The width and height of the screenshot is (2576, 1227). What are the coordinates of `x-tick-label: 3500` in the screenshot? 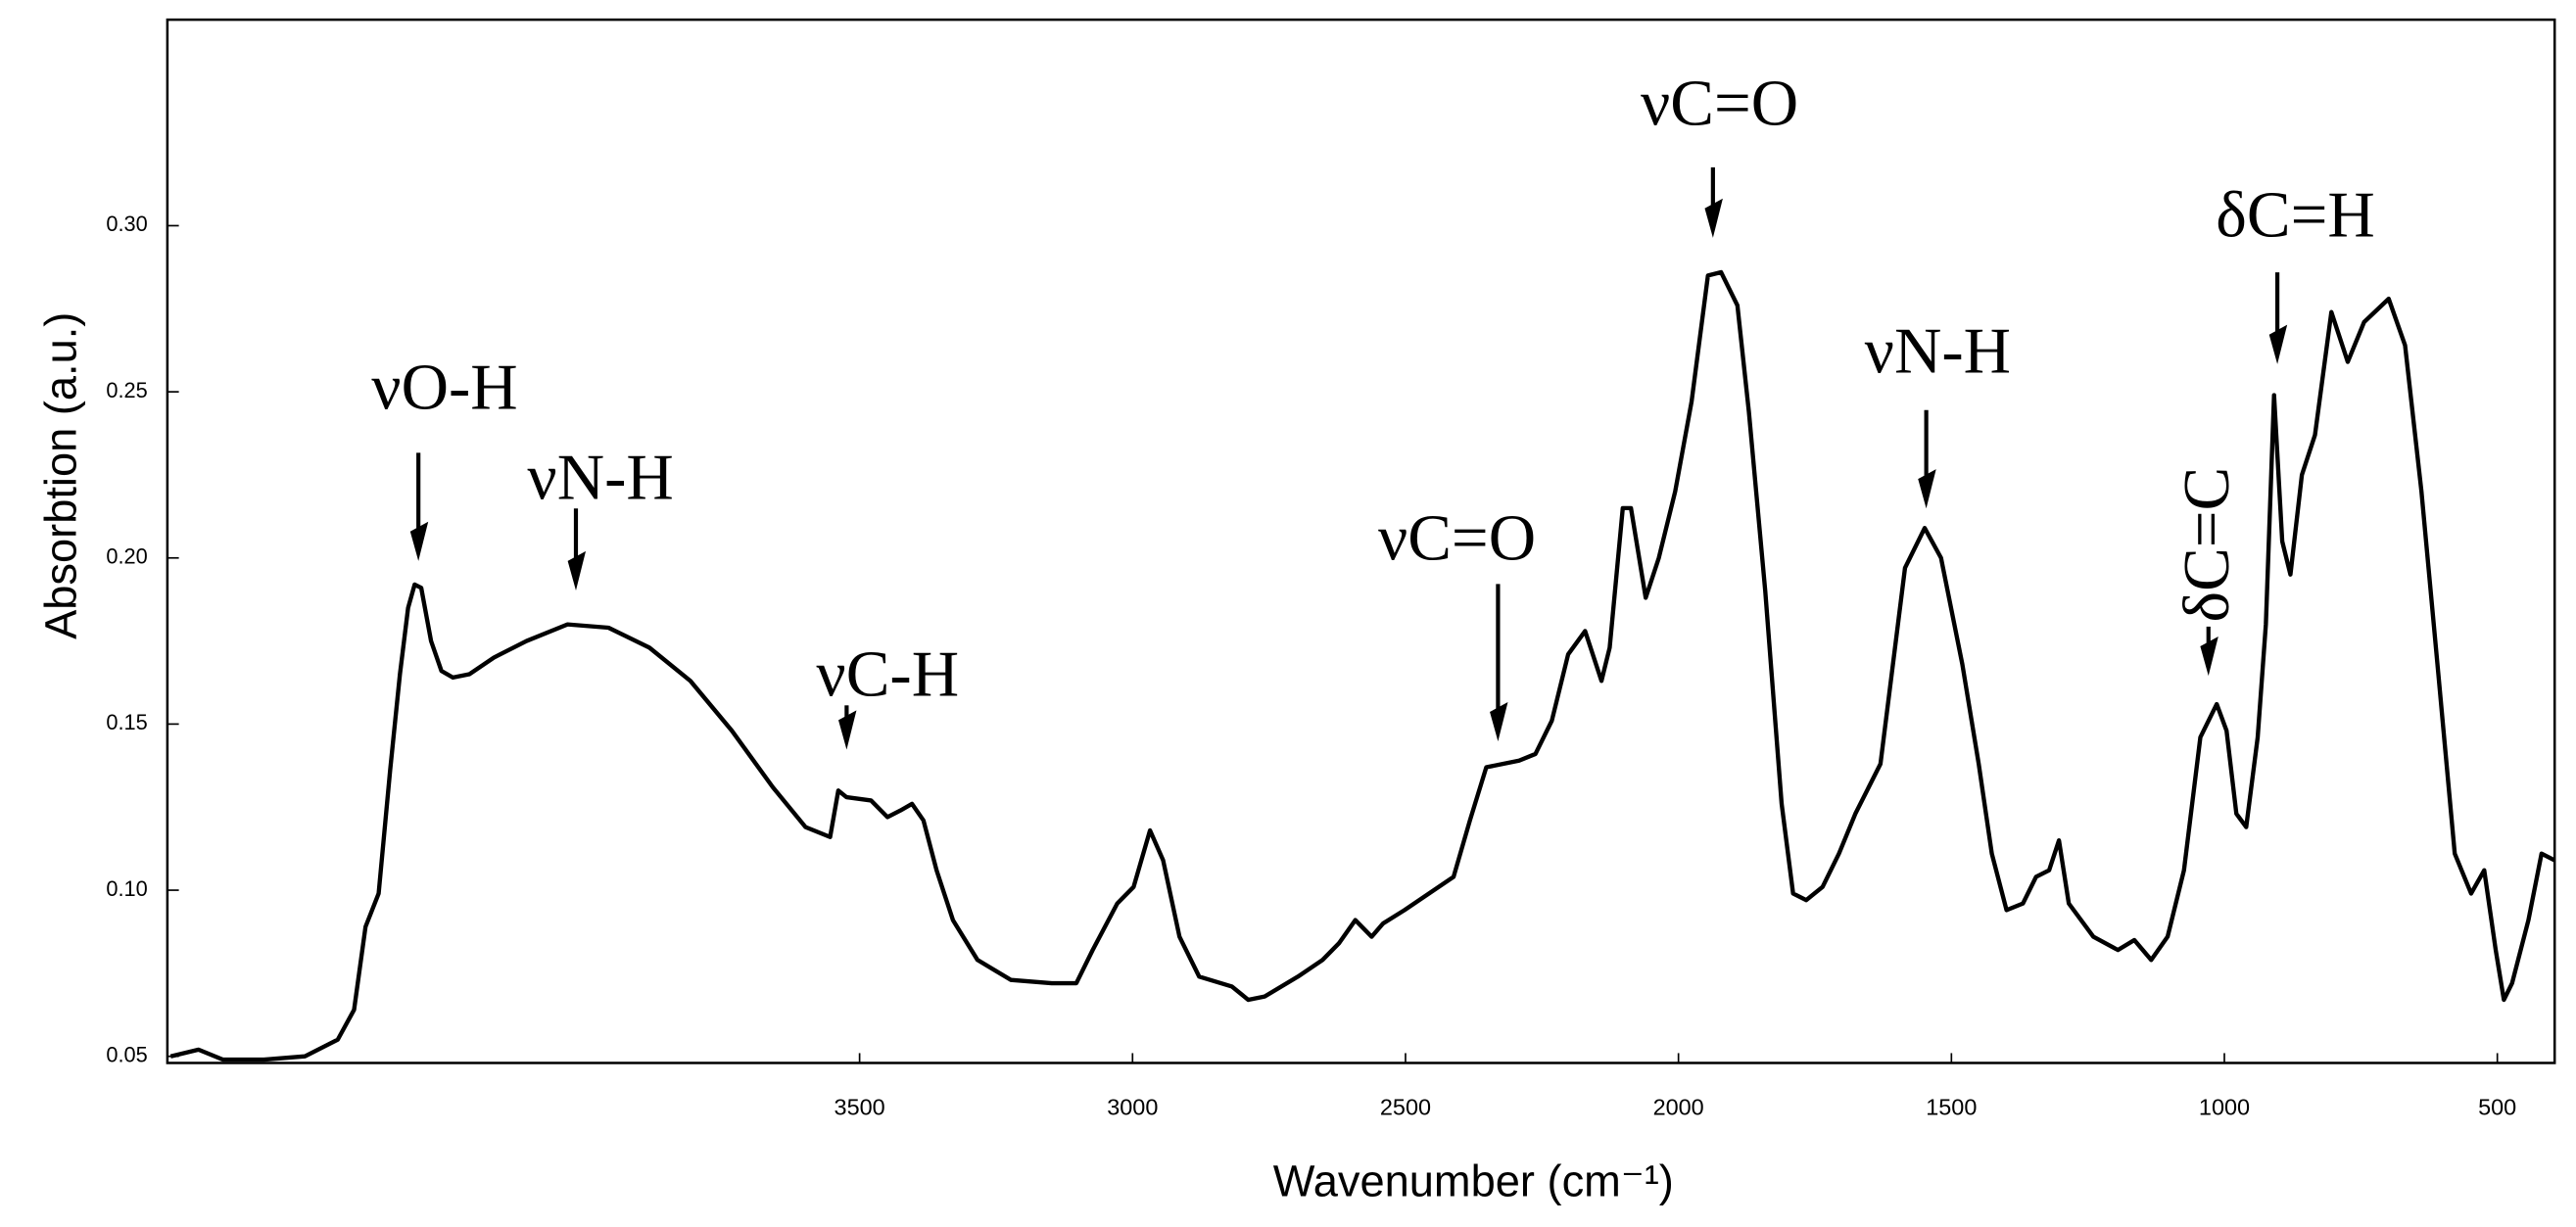 It's located at (860, 1107).